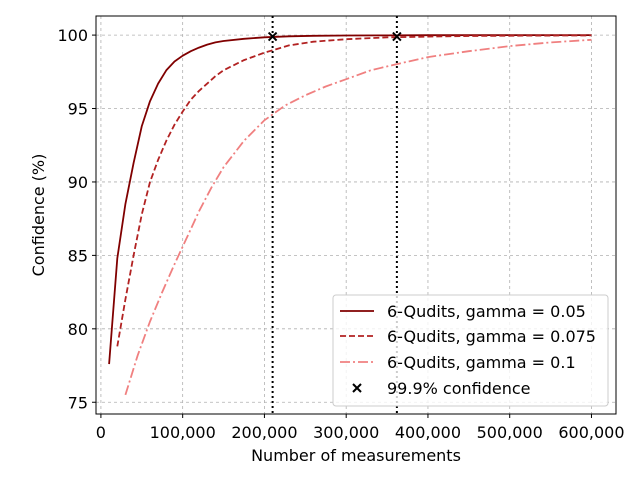 This screenshot has height=480, width=640. What do you see at coordinates (38, 215) in the screenshot?
I see `y-axis-label: Confidence (%)` at bounding box center [38, 215].